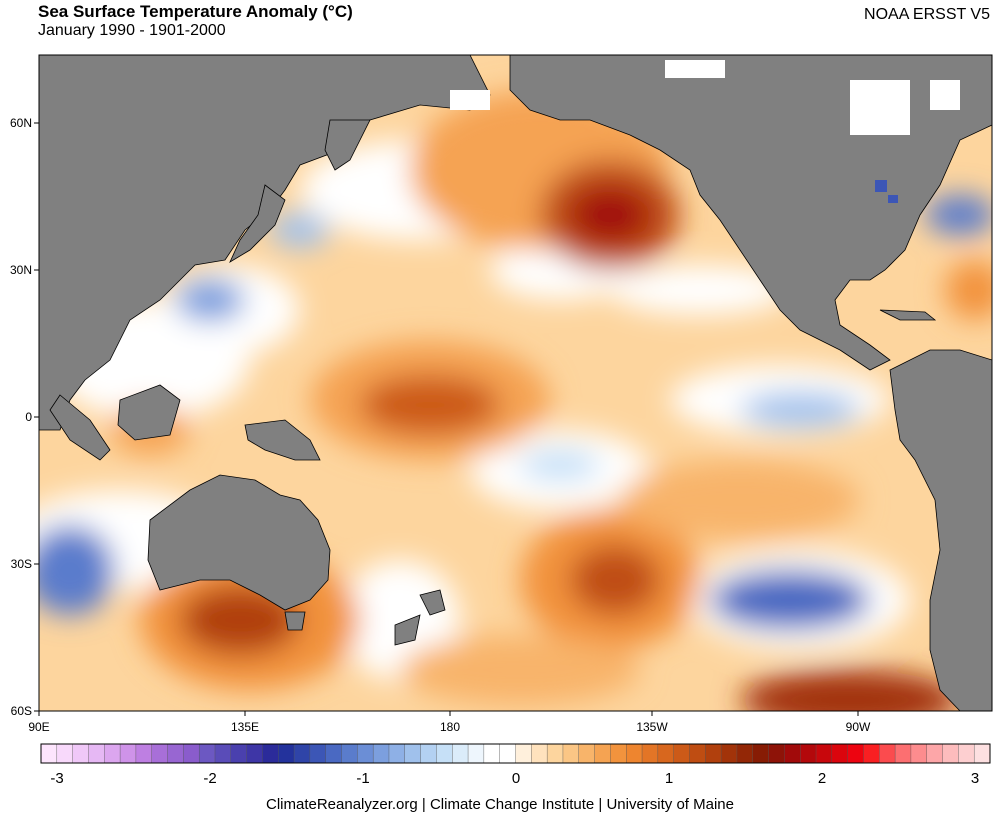  What do you see at coordinates (56, 778) in the screenshot?
I see `colorbar-tick-label: -3` at bounding box center [56, 778].